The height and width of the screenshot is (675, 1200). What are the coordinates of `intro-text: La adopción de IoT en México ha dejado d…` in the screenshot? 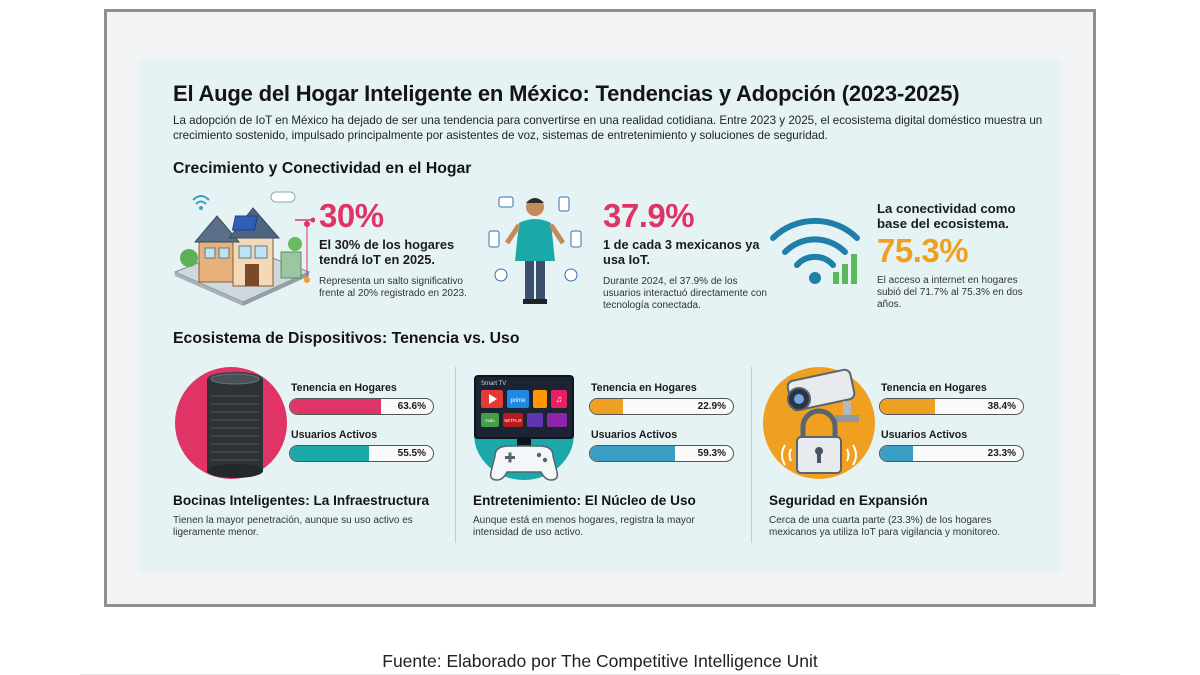 It's located at (608, 128).